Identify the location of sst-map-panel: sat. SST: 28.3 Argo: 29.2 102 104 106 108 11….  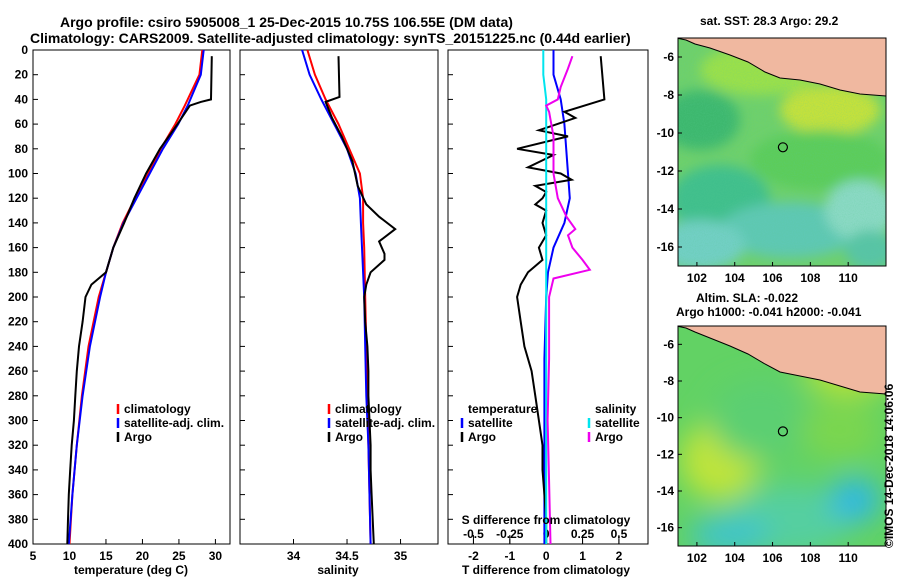
(772, 149).